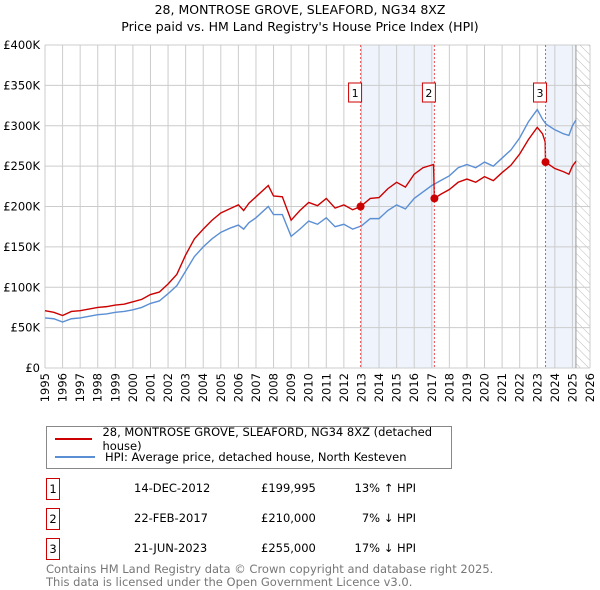  What do you see at coordinates (246, 489) in the screenshot?
I see `transaction-row: 1 14-DEC-2012 £199,995 13% ↑ HPI` at bounding box center [246, 489].